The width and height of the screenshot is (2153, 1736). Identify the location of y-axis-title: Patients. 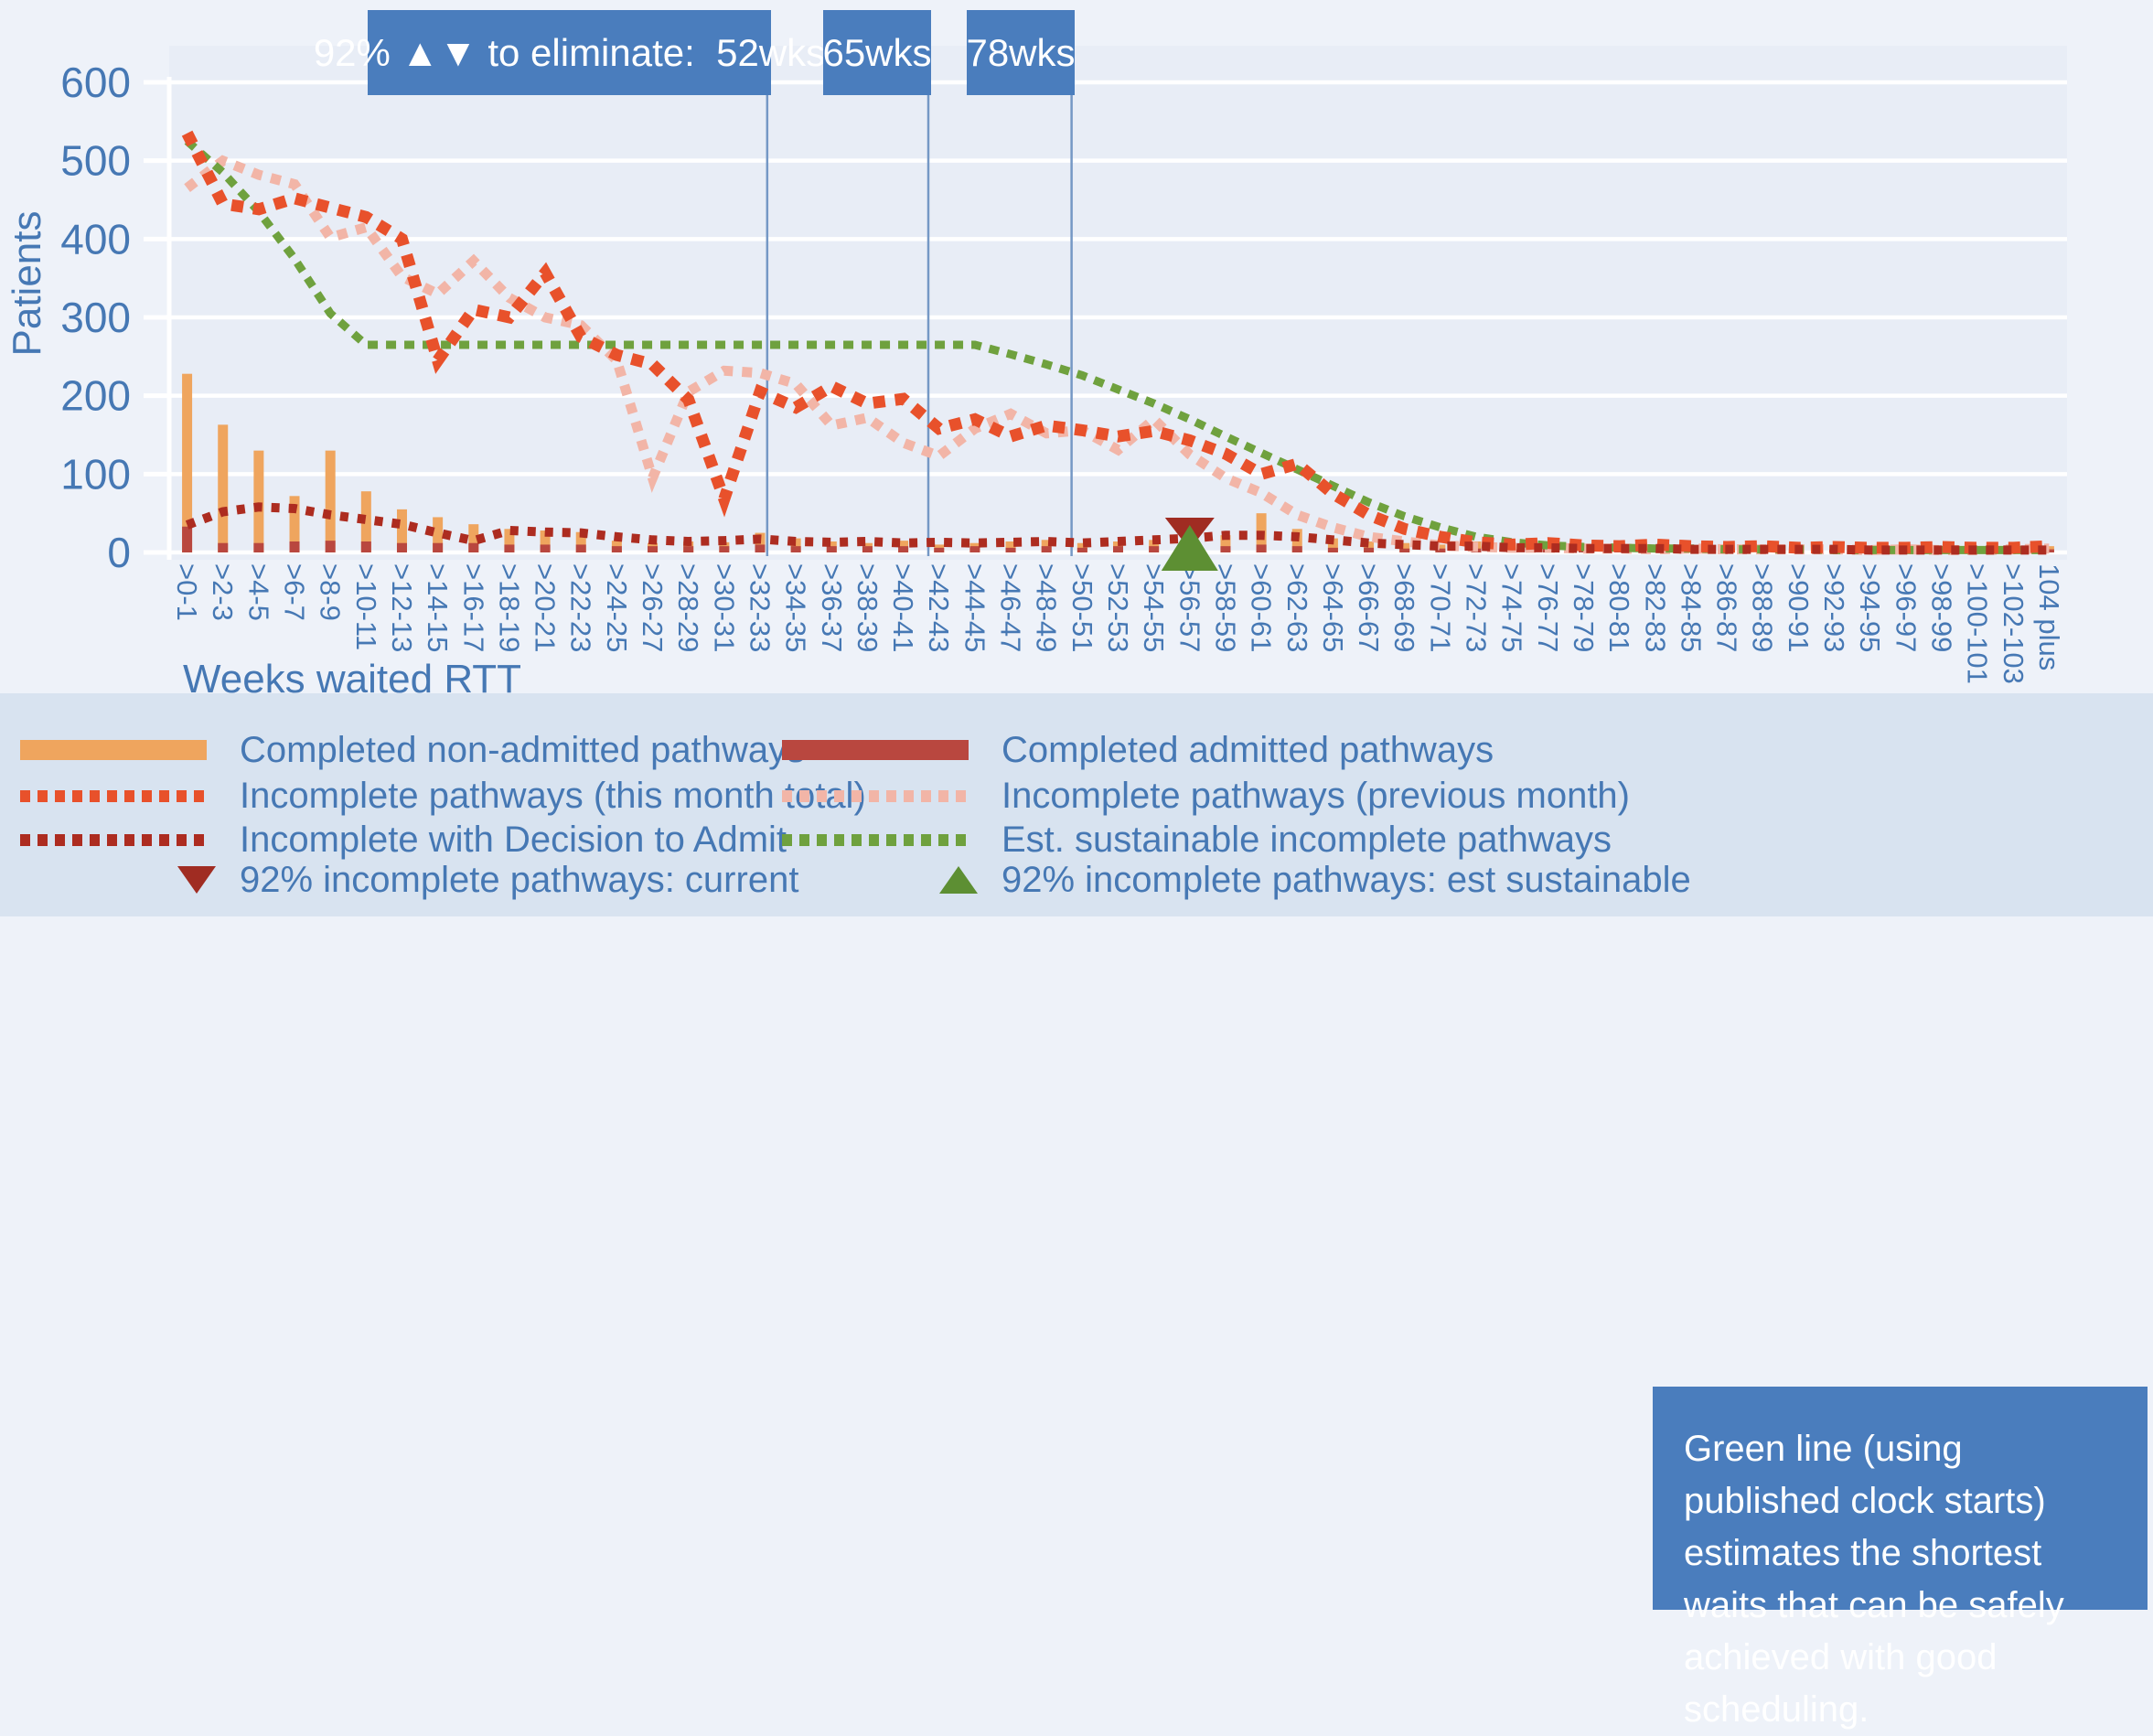
(27, 283).